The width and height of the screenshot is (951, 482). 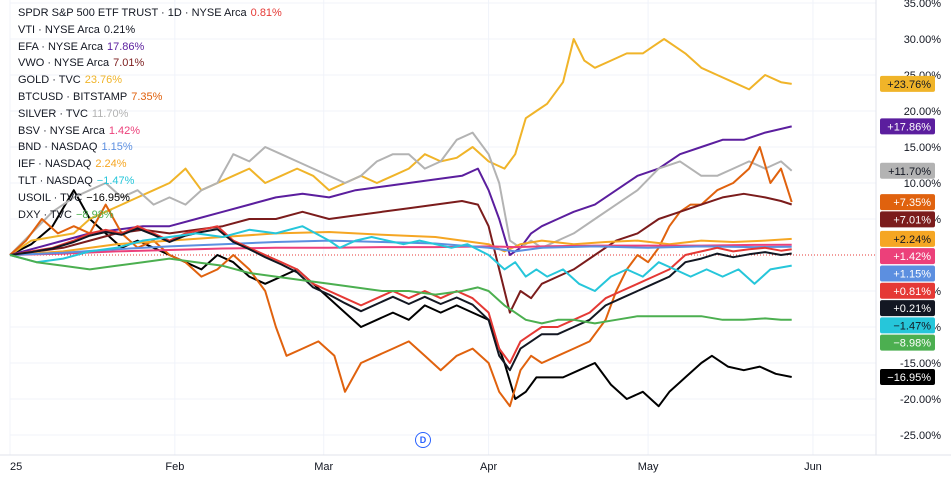 I want to click on price-badge-label: +2.24%, so click(x=912, y=240).